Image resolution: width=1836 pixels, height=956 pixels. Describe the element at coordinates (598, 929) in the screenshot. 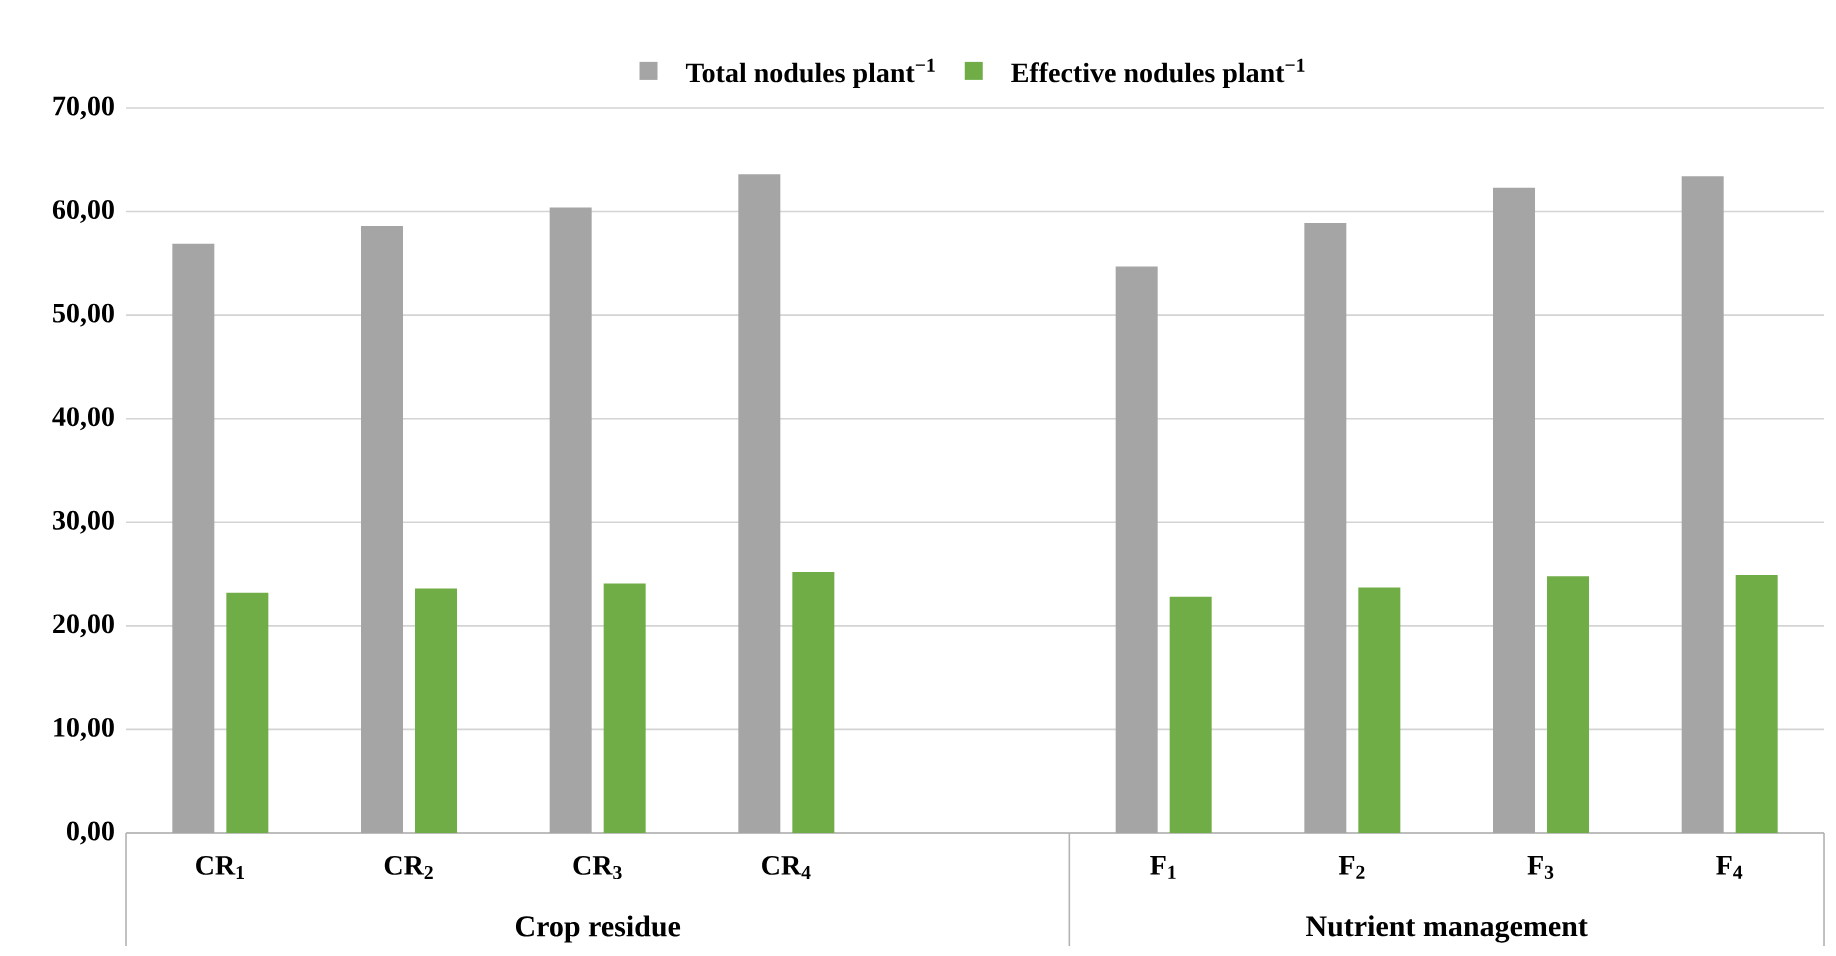

I see `text: Crop residue` at that location.